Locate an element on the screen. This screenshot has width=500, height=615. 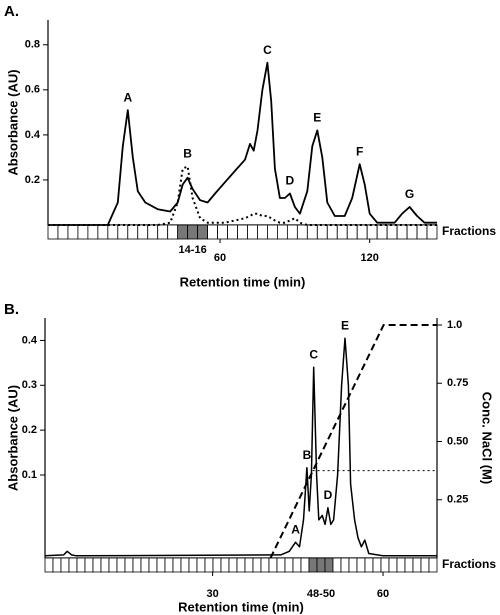
y2-tick-label: 0.50 is located at coordinates (457, 441).